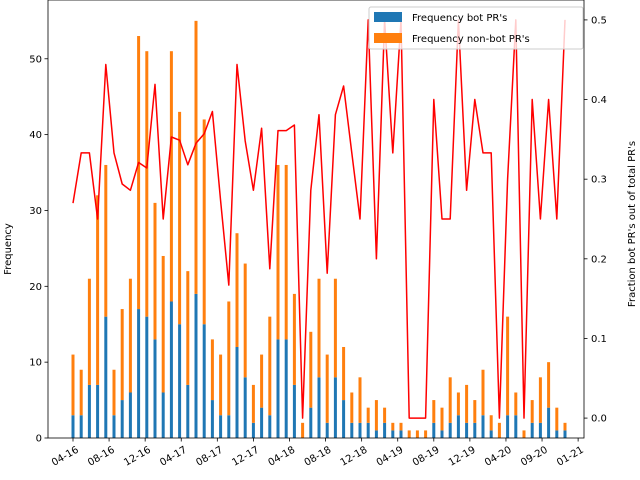  What do you see at coordinates (599, 100) in the screenshot?
I see `y-tick-label-right: 0.4` at bounding box center [599, 100].